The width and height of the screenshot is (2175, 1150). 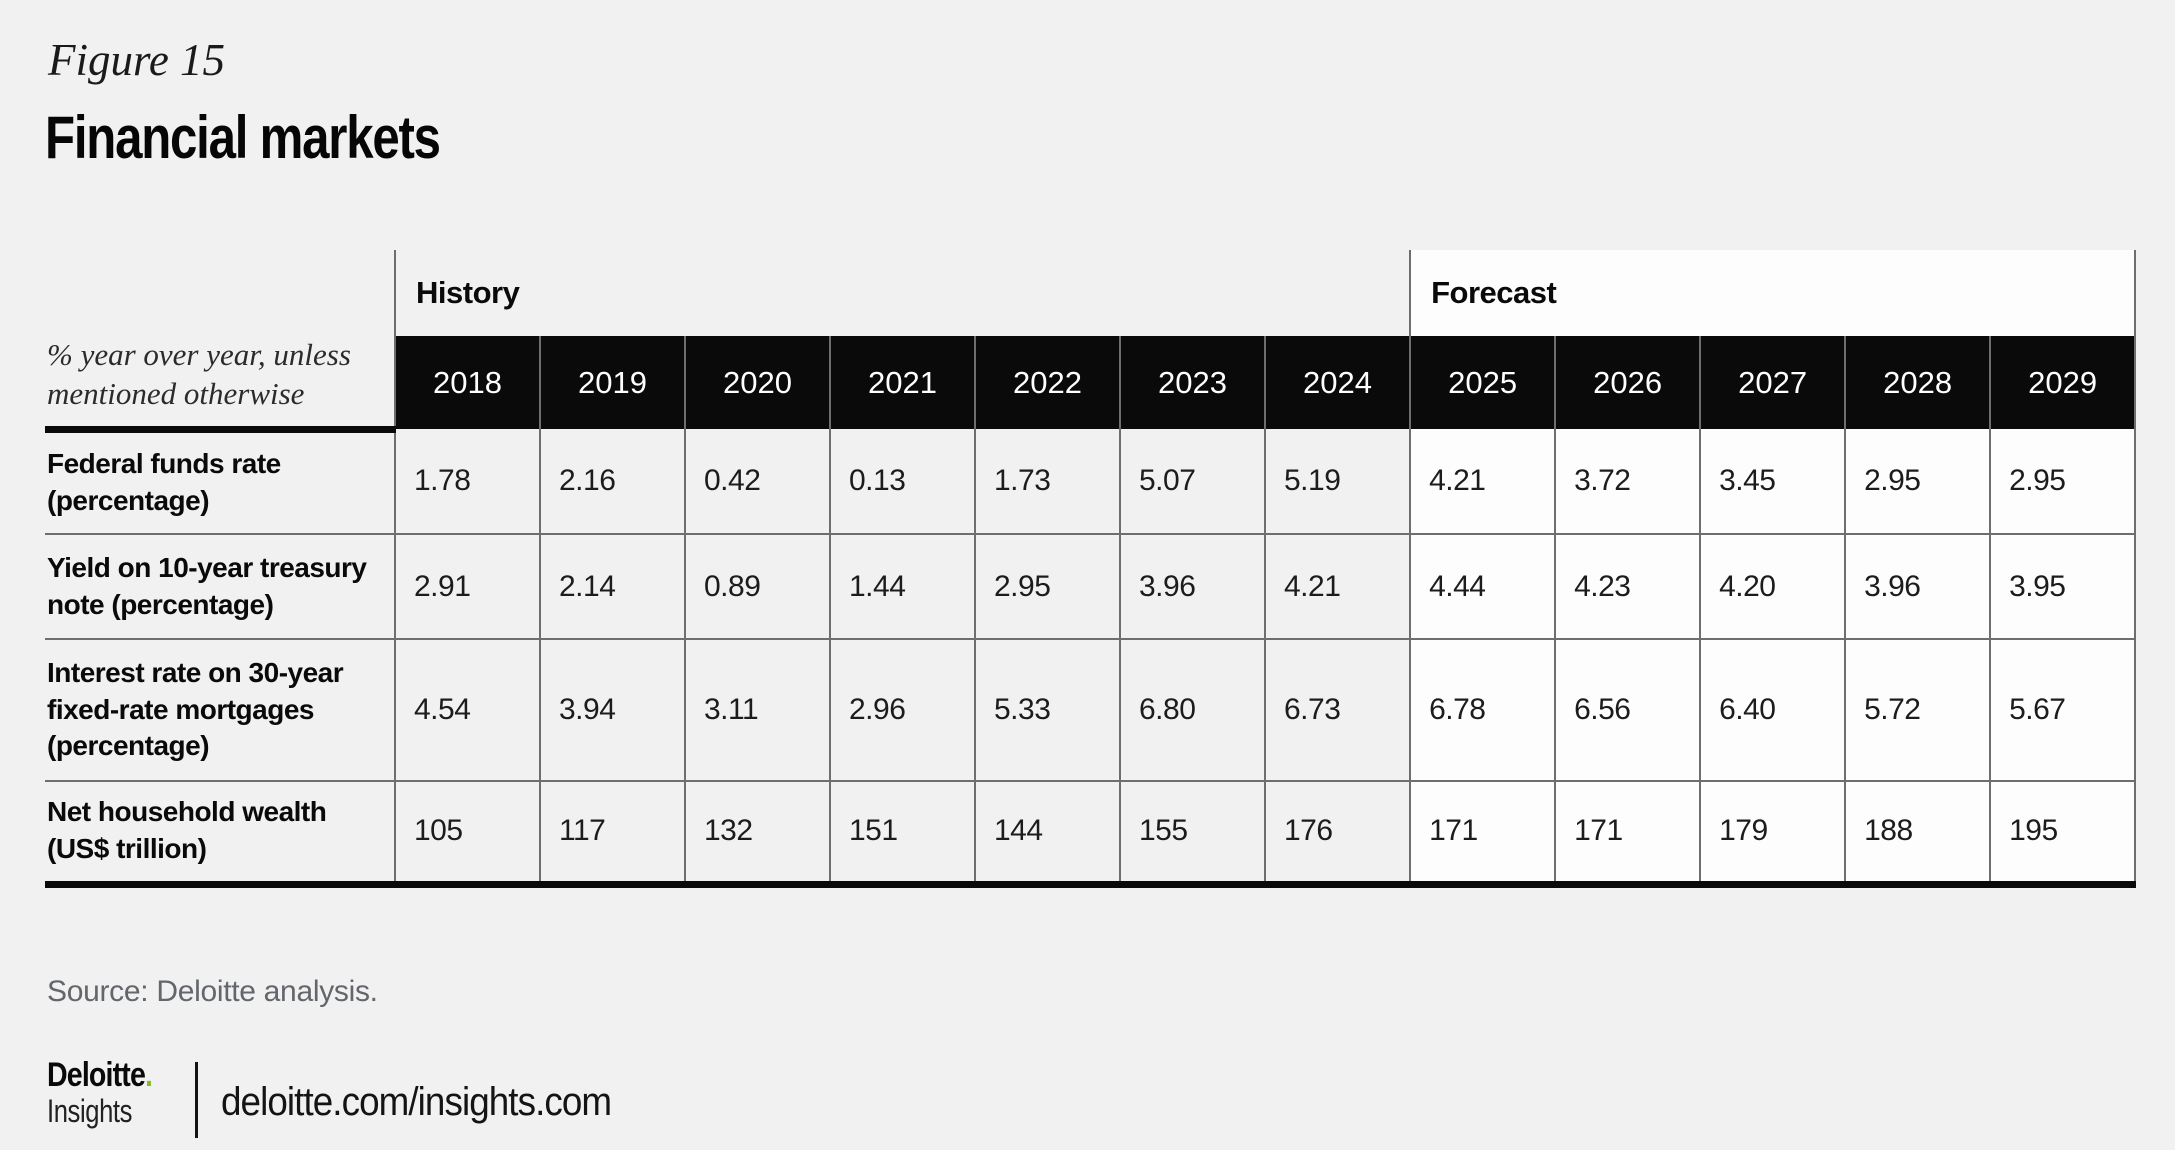 I want to click on data-cell-2028: 5.72, so click(x=1917, y=709).